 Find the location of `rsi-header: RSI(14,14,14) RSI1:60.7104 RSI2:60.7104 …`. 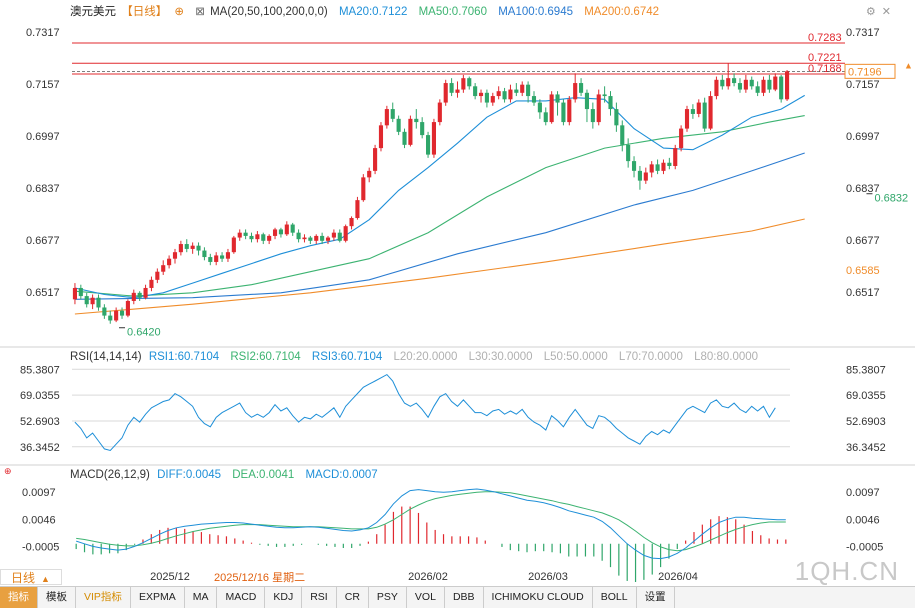

rsi-header: RSI(14,14,14) RSI1:60.7104 RSI2:60.7104 … is located at coordinates (418, 357).